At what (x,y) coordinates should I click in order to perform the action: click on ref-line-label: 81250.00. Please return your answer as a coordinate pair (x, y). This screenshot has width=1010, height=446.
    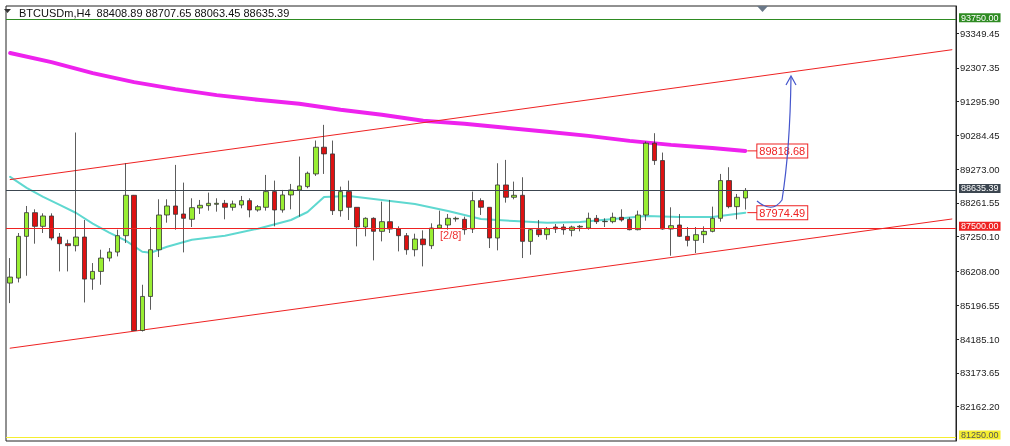
    Looking at the image, I should click on (980, 434).